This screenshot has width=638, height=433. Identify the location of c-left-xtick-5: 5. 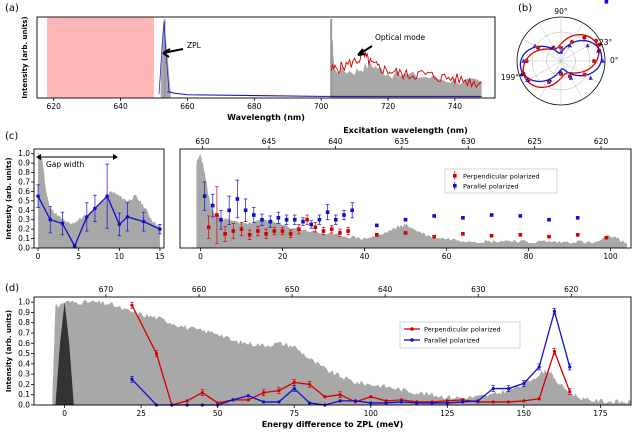
(78, 256).